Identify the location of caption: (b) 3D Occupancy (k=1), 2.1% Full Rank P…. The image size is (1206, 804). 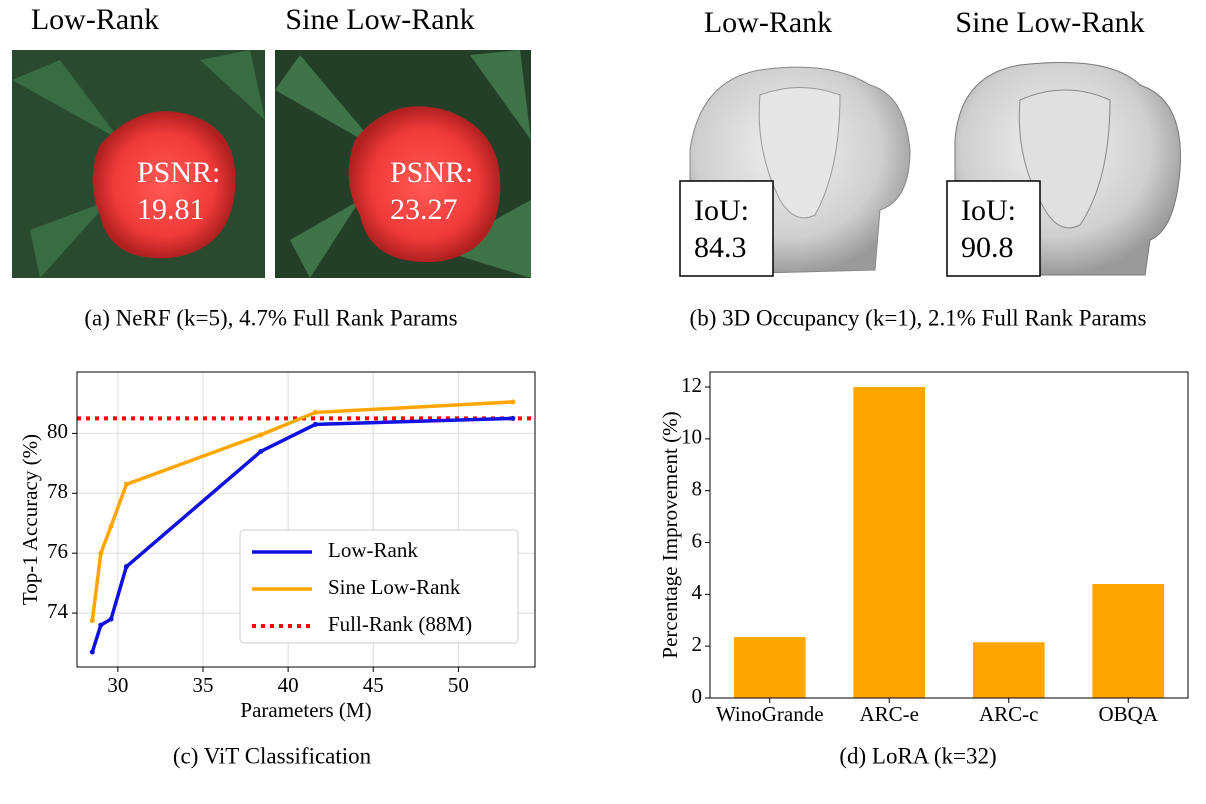
(918, 317).